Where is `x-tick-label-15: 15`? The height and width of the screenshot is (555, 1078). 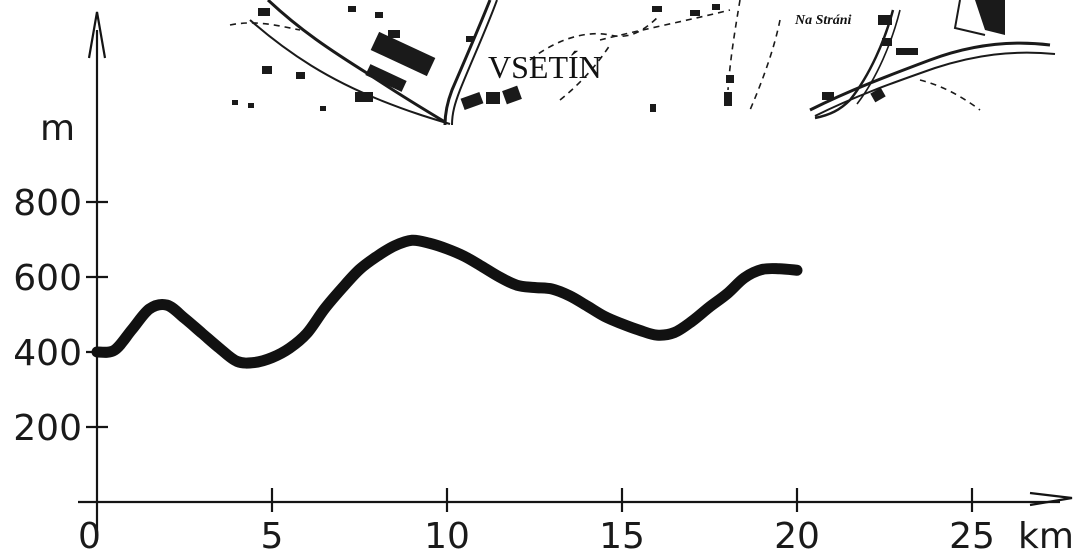 x-tick-label-15: 15 is located at coordinates (622, 535).